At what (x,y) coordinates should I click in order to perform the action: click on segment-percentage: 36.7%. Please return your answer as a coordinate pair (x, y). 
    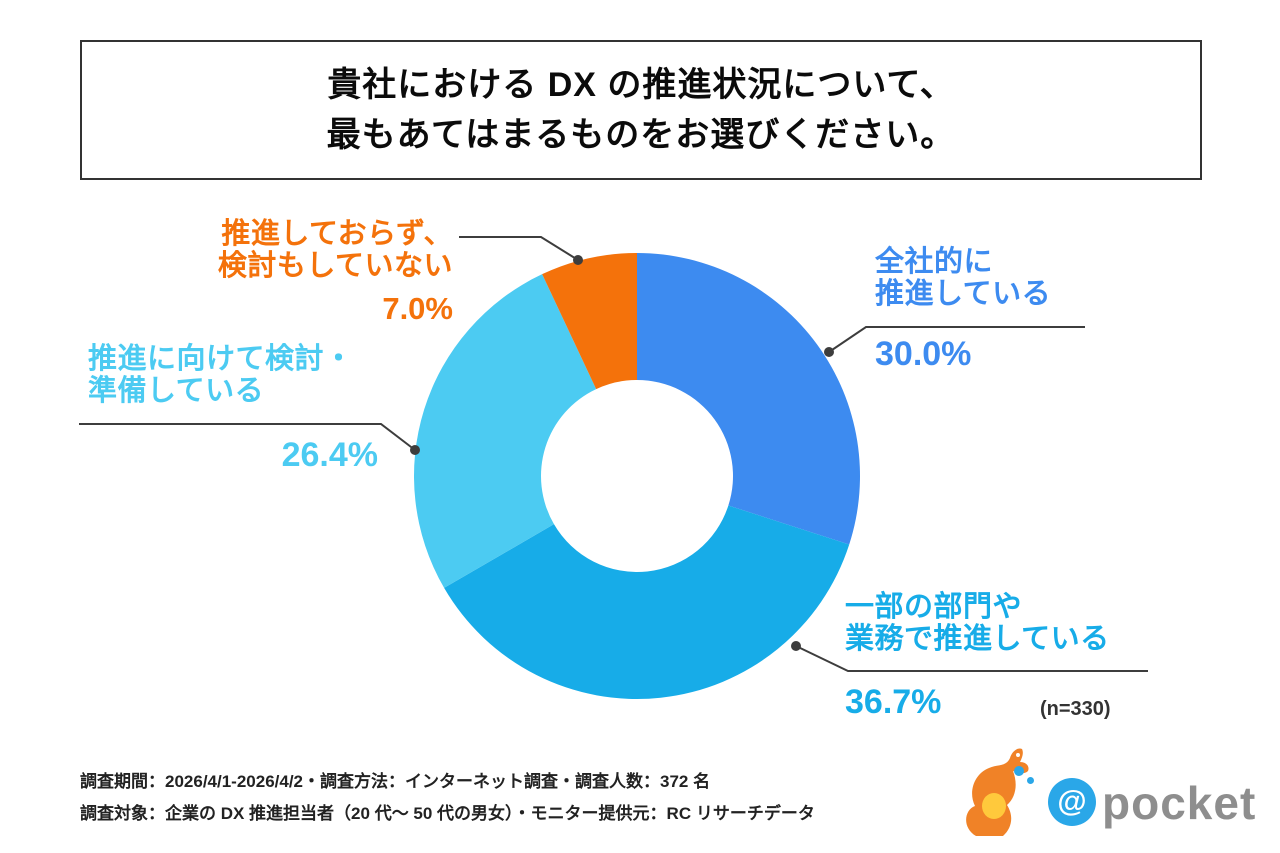
    Looking at the image, I should click on (893, 702).